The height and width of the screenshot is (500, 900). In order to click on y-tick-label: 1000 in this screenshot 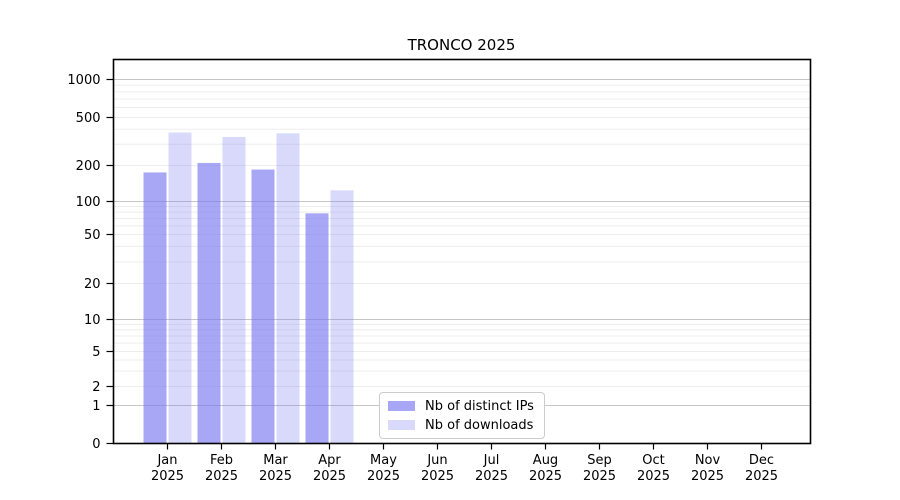, I will do `click(83, 80)`.